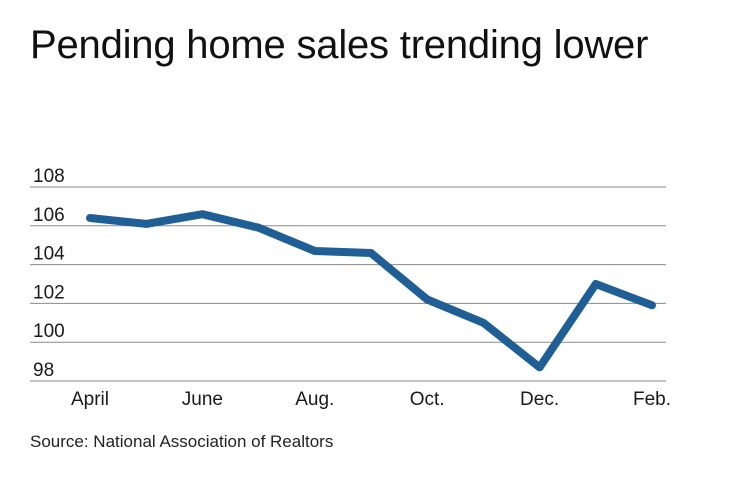 The image size is (740, 482). I want to click on y-axis-ticks: 108 106 104 102 100 98, so click(49, 273).